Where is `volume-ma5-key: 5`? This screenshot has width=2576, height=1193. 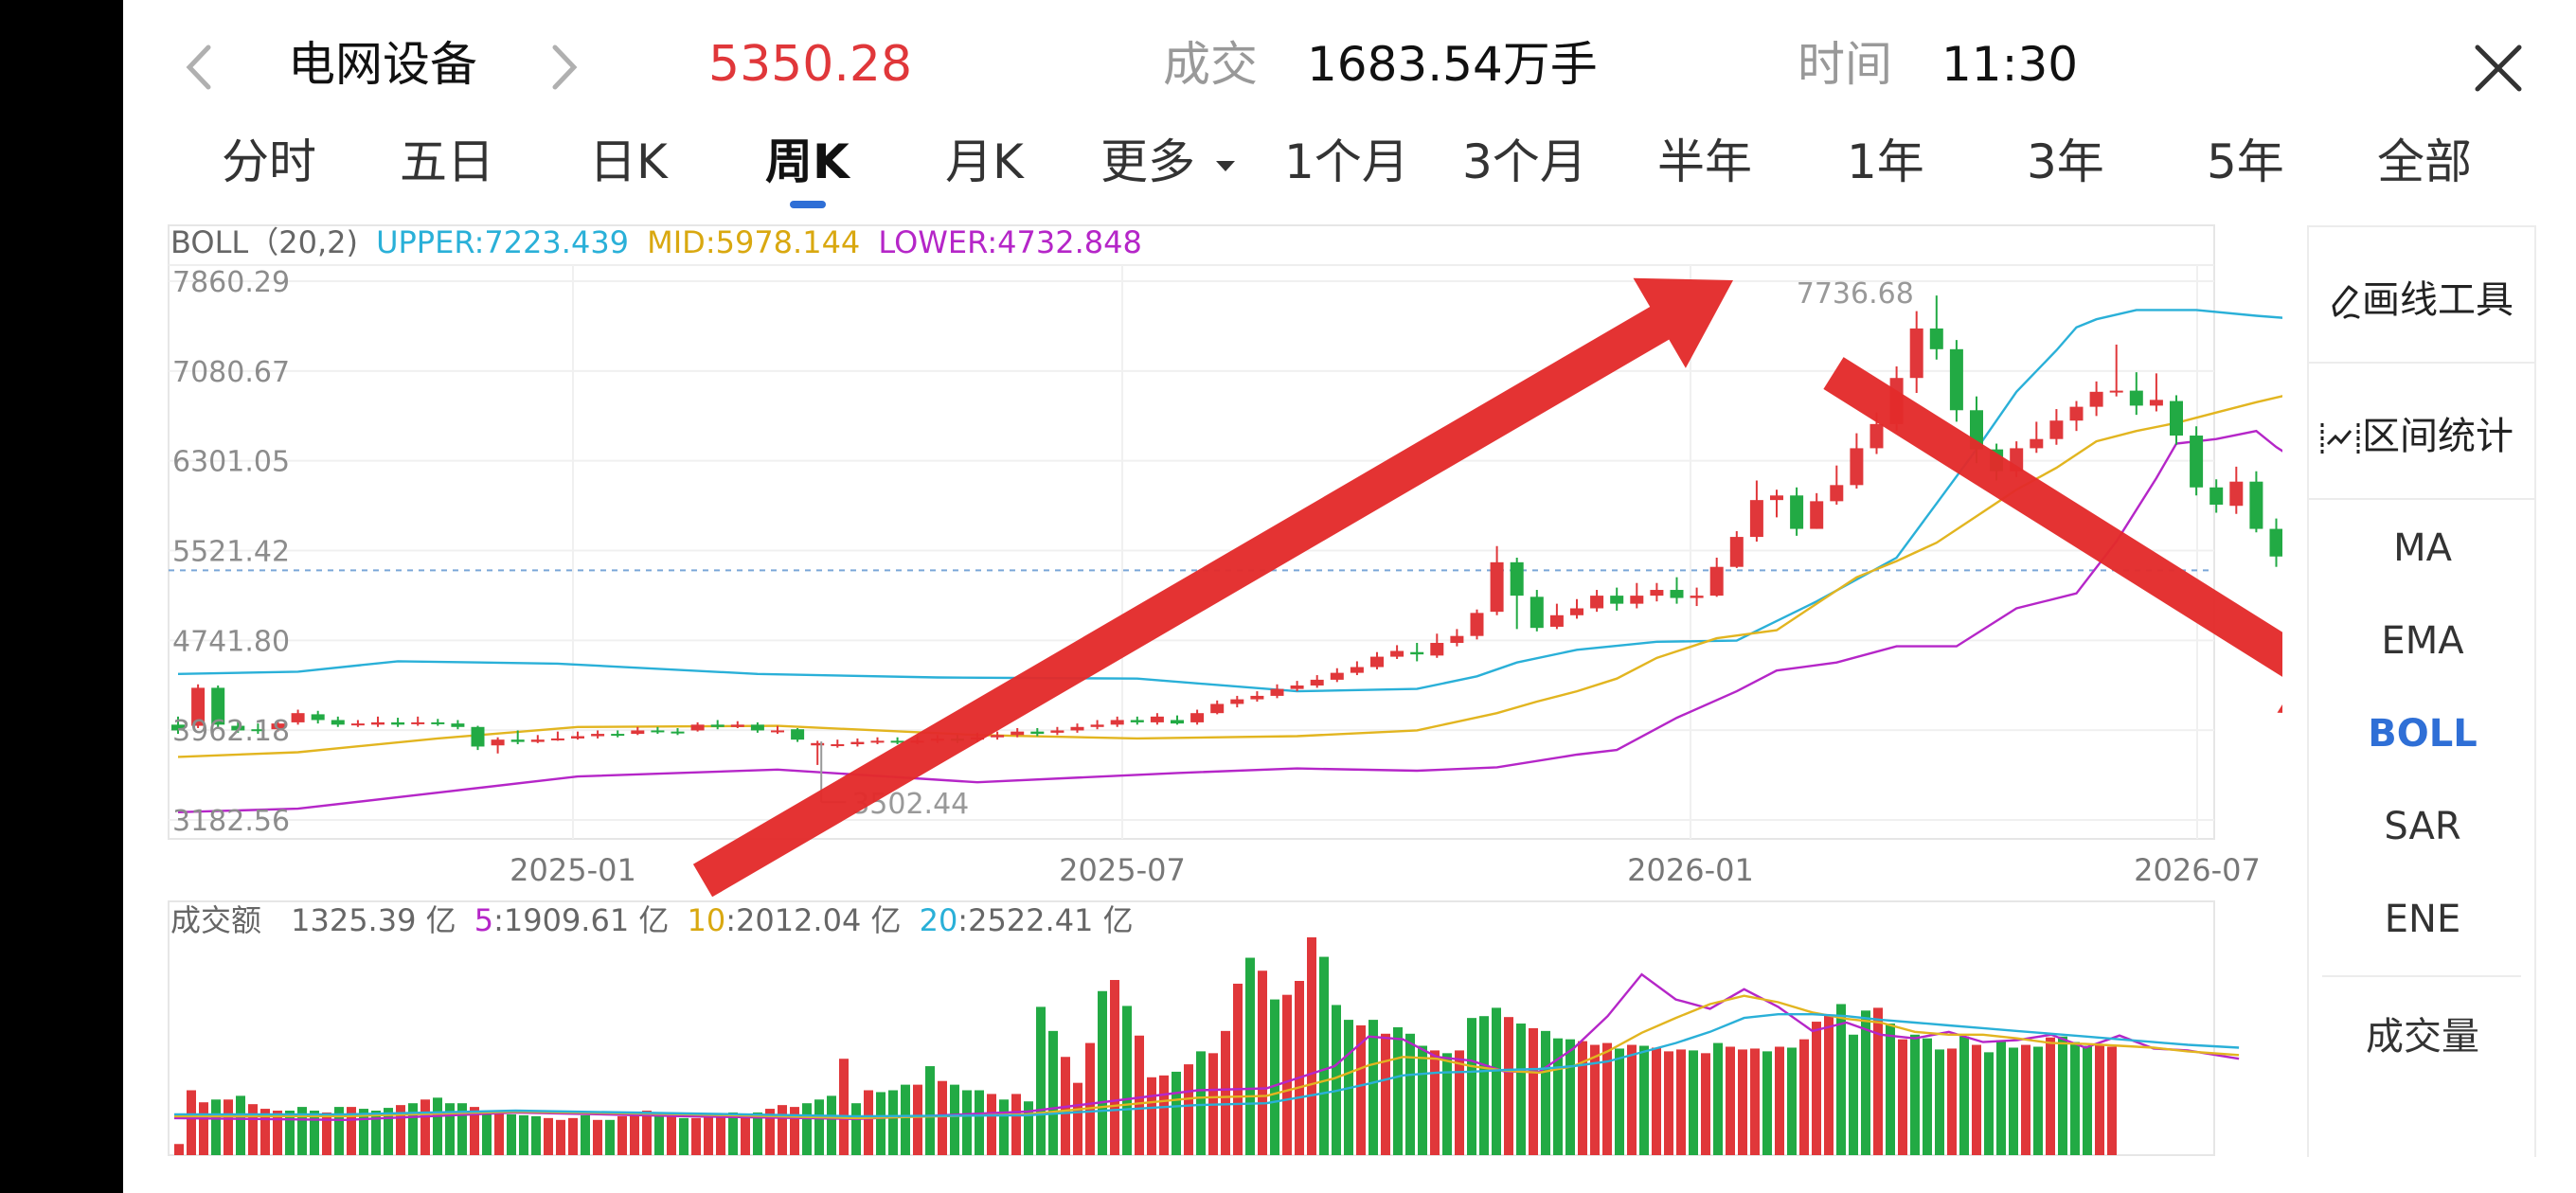
volume-ma5-key: 5 is located at coordinates (484, 920).